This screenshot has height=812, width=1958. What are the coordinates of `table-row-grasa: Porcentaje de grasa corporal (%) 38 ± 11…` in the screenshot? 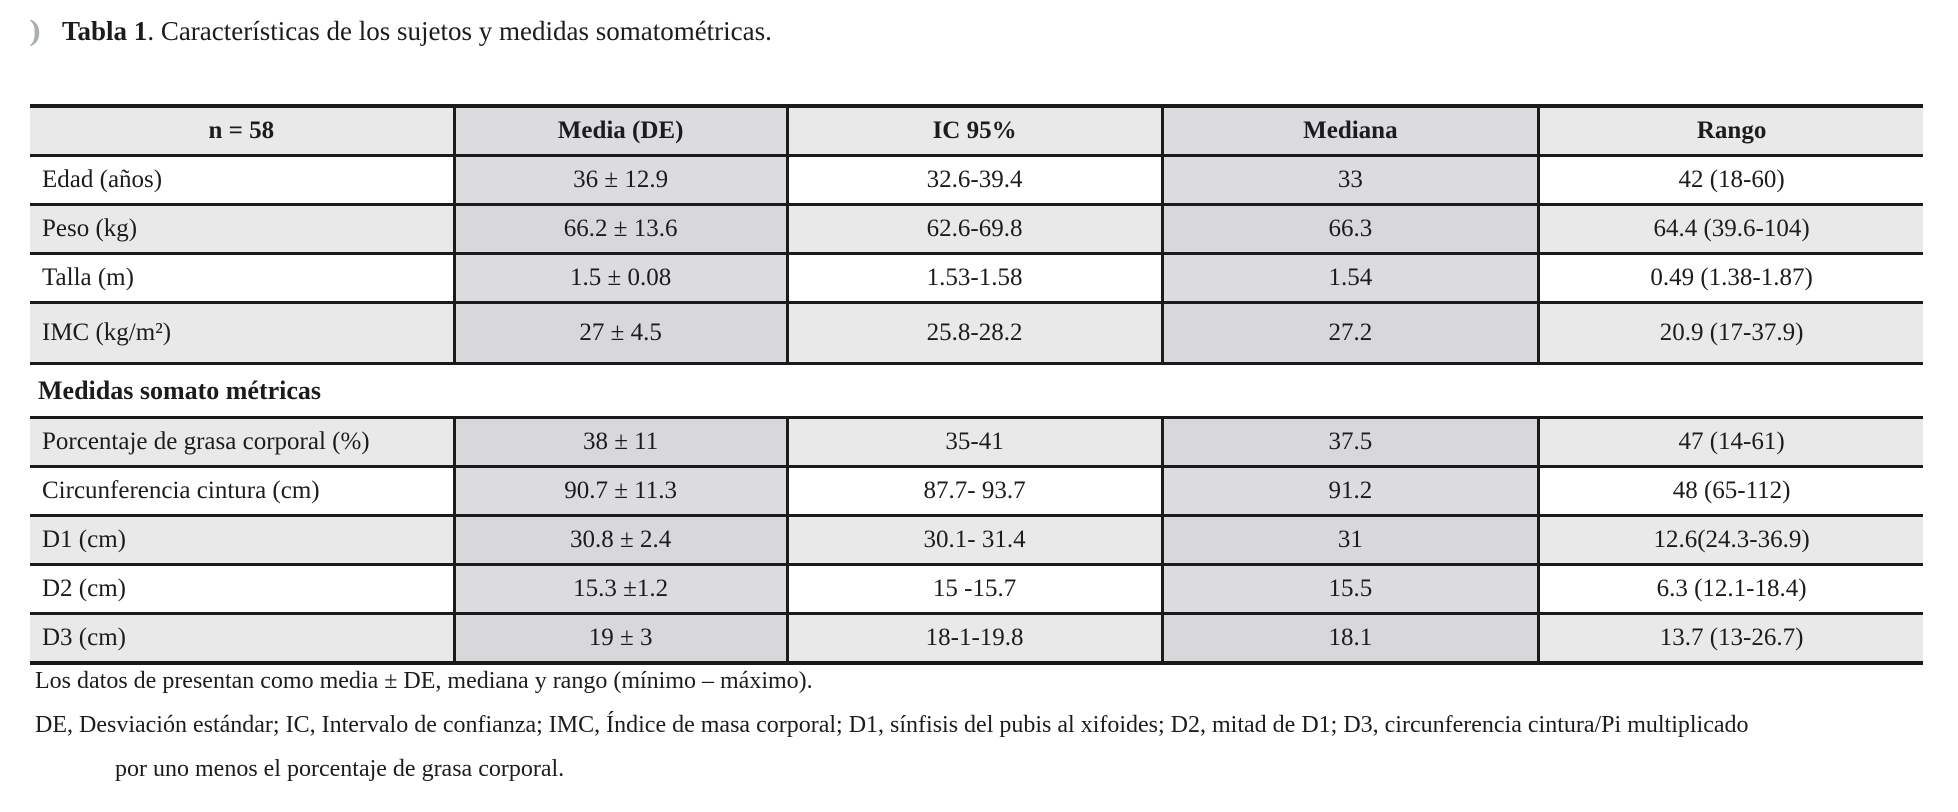 It's located at (976, 442).